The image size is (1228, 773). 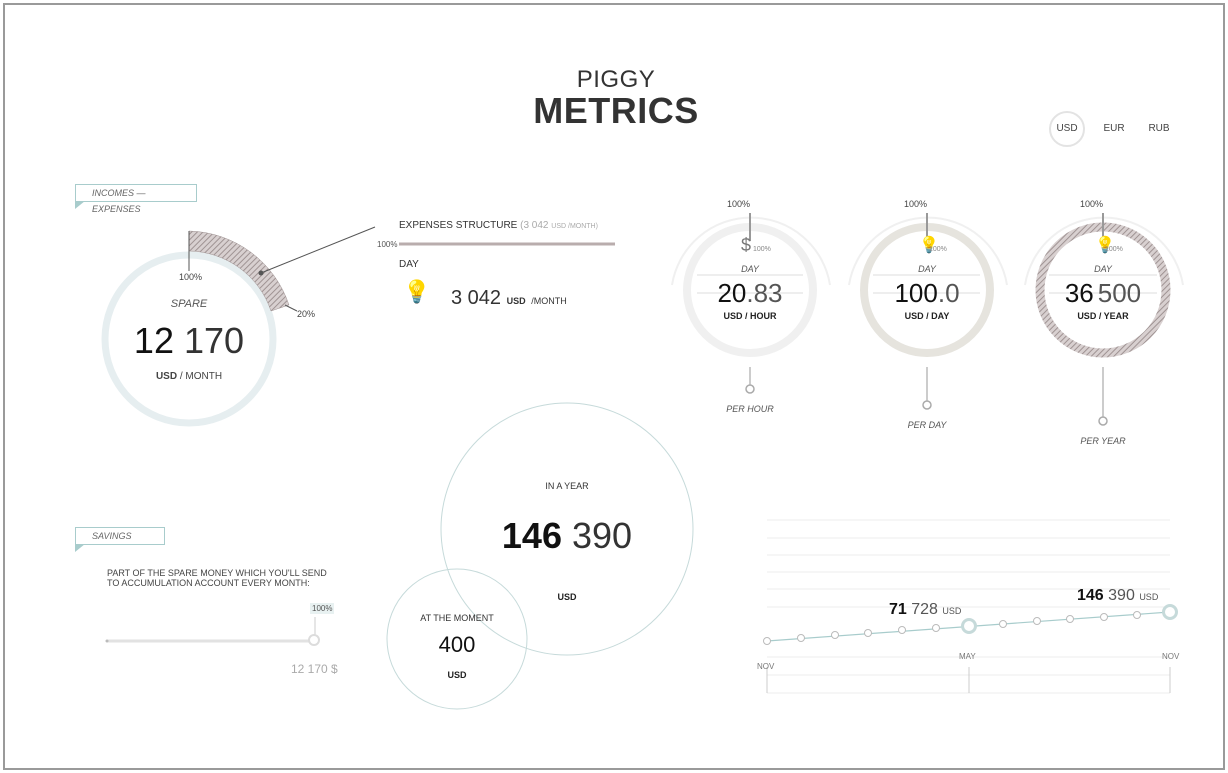 What do you see at coordinates (1171, 656) in the screenshot?
I see `timeline-label-end: NOV` at bounding box center [1171, 656].